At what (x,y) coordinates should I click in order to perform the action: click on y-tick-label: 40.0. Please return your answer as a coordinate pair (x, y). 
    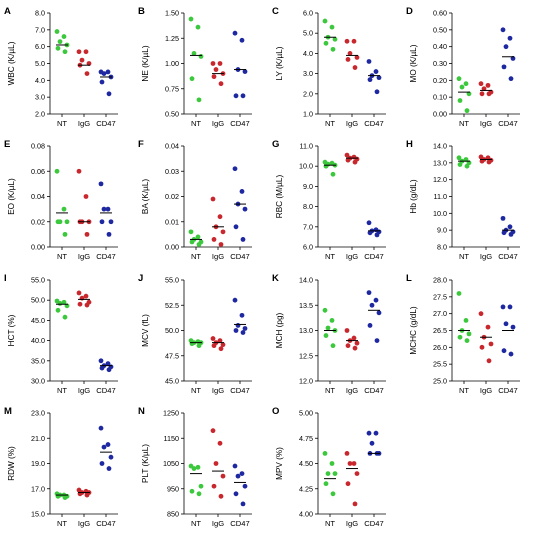
    Looking at the image, I should click on (38, 340).